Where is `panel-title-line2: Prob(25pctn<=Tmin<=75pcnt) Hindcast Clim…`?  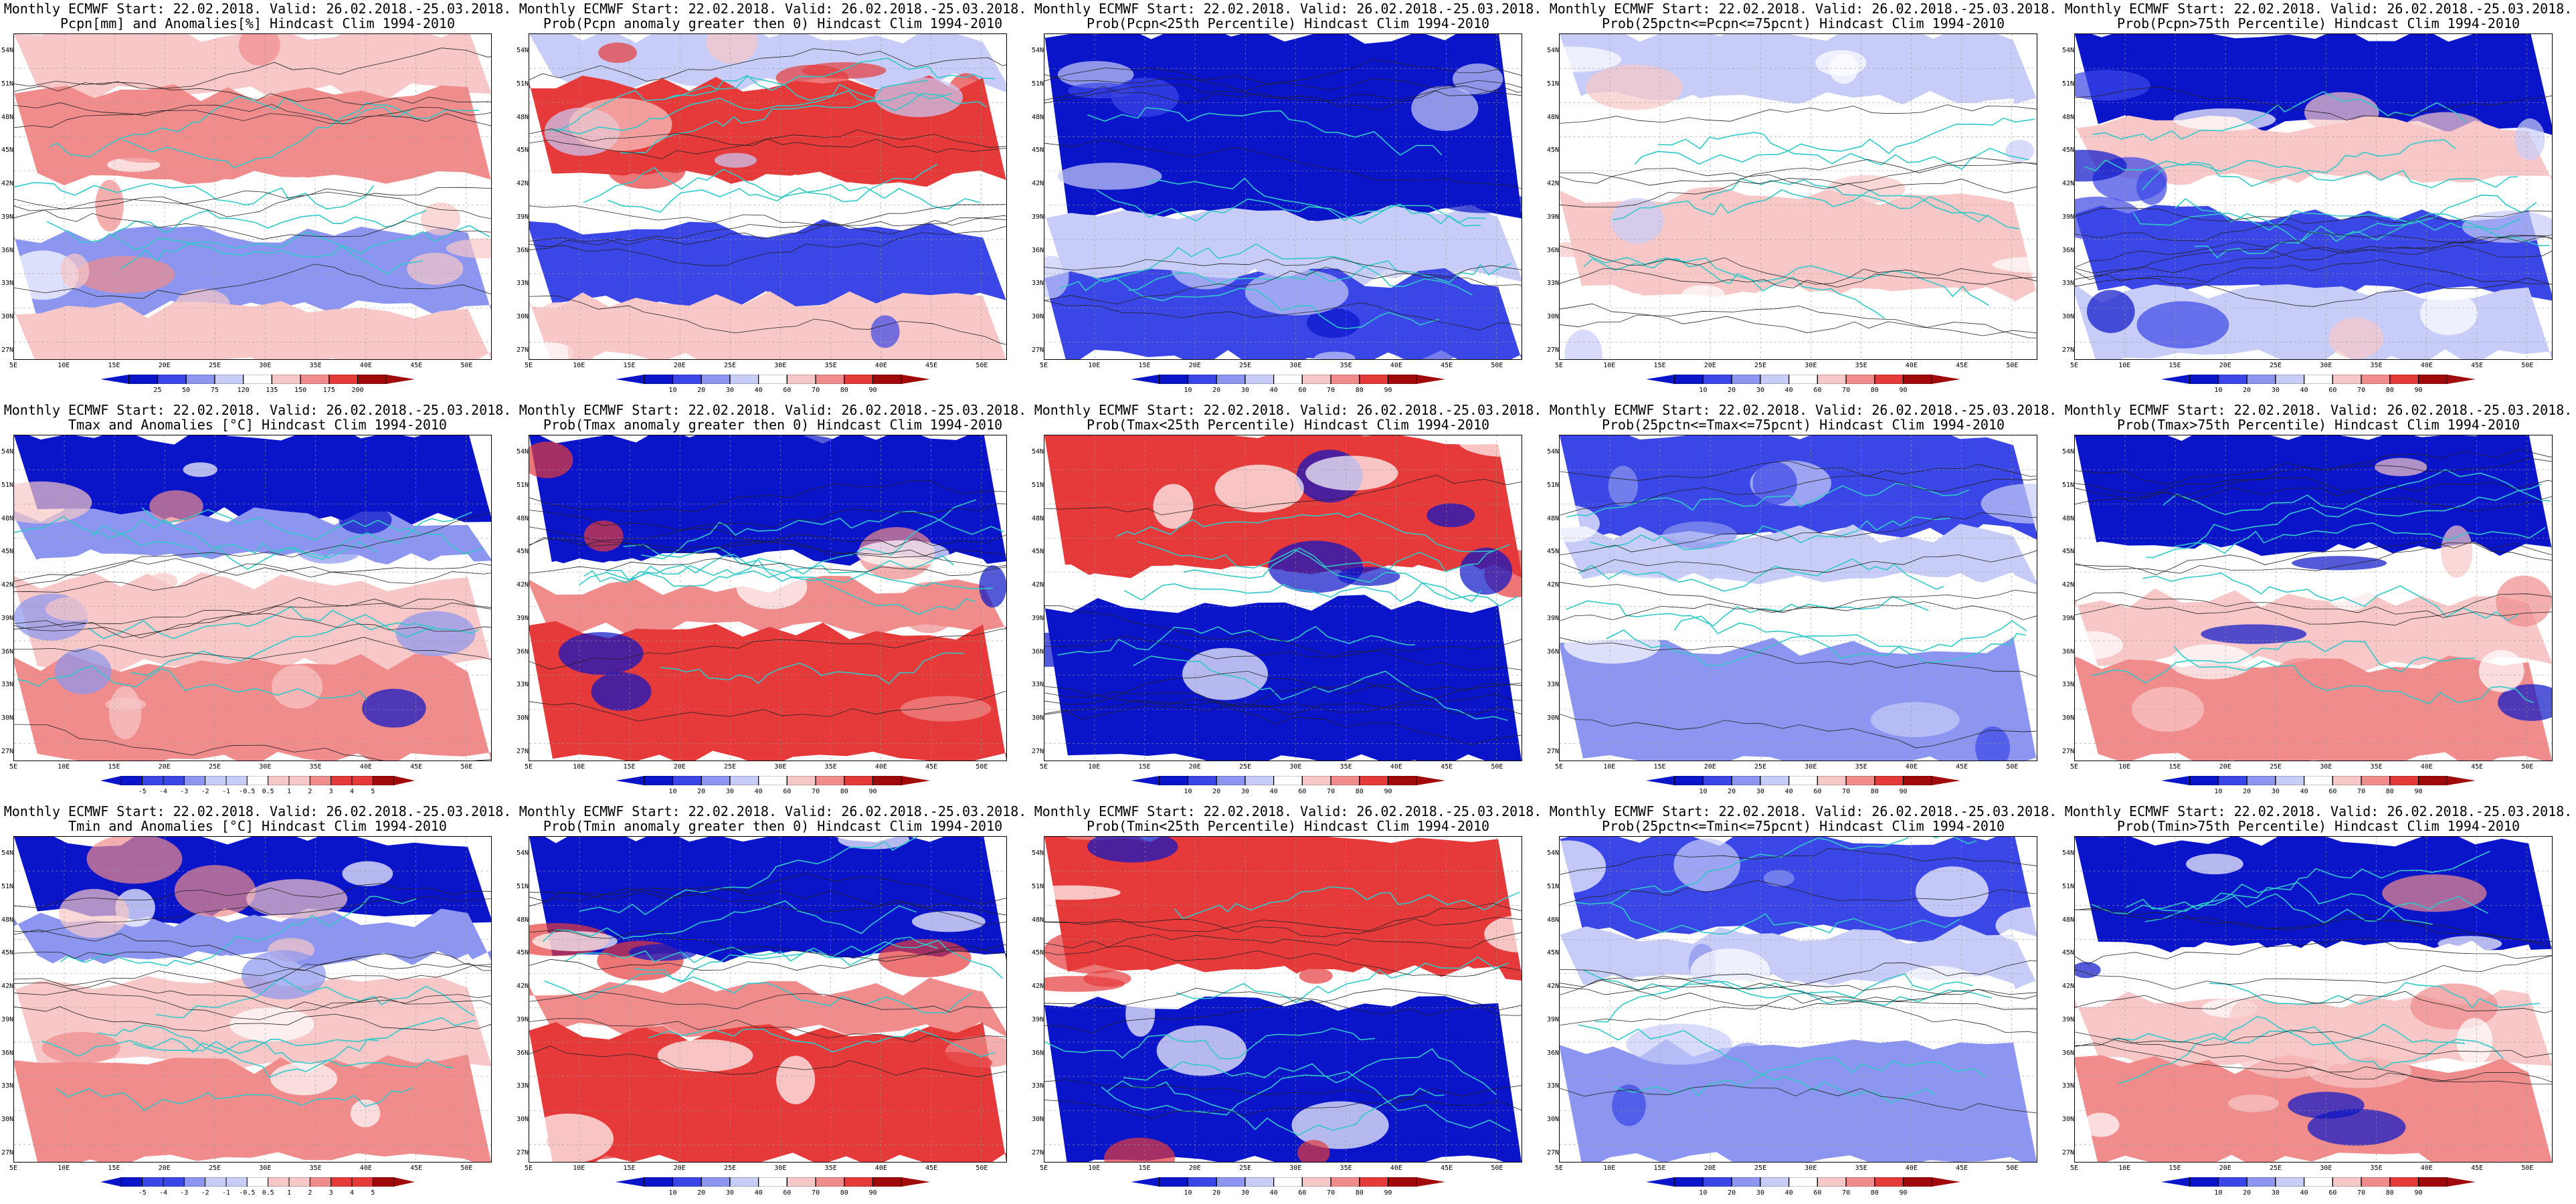 panel-title-line2: Prob(25pctn<=Tmin<=75pcnt) Hindcast Clim… is located at coordinates (1803, 826).